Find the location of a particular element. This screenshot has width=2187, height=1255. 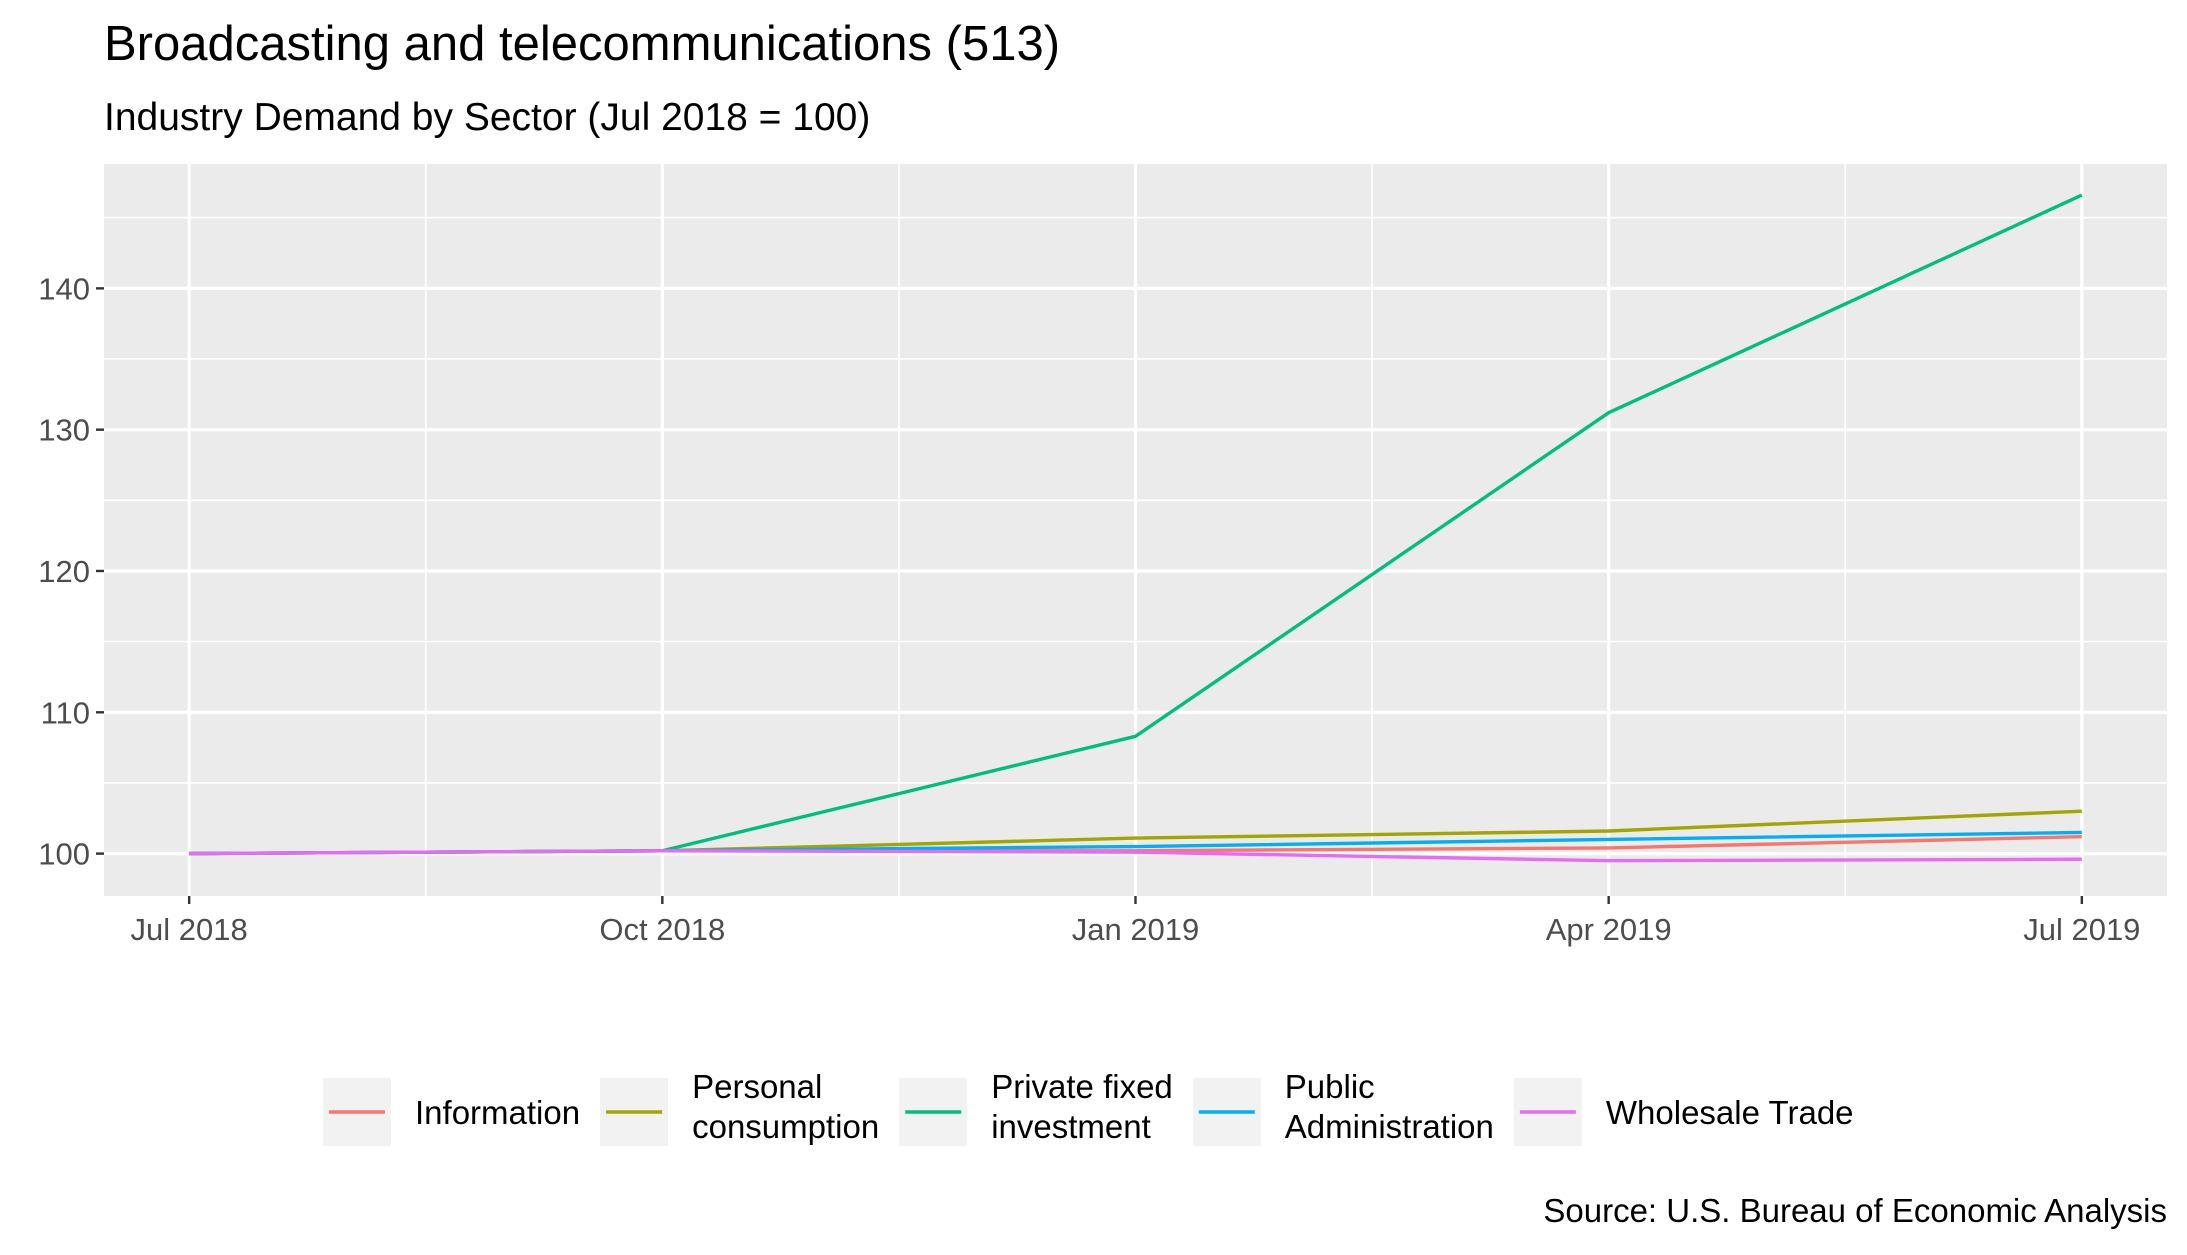

x-tick-label: Jan 2019 is located at coordinates (1136, 929).